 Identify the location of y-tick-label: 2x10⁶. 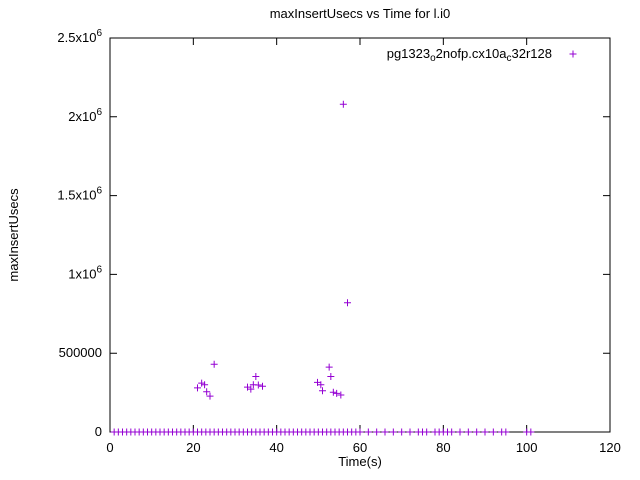
(85, 115).